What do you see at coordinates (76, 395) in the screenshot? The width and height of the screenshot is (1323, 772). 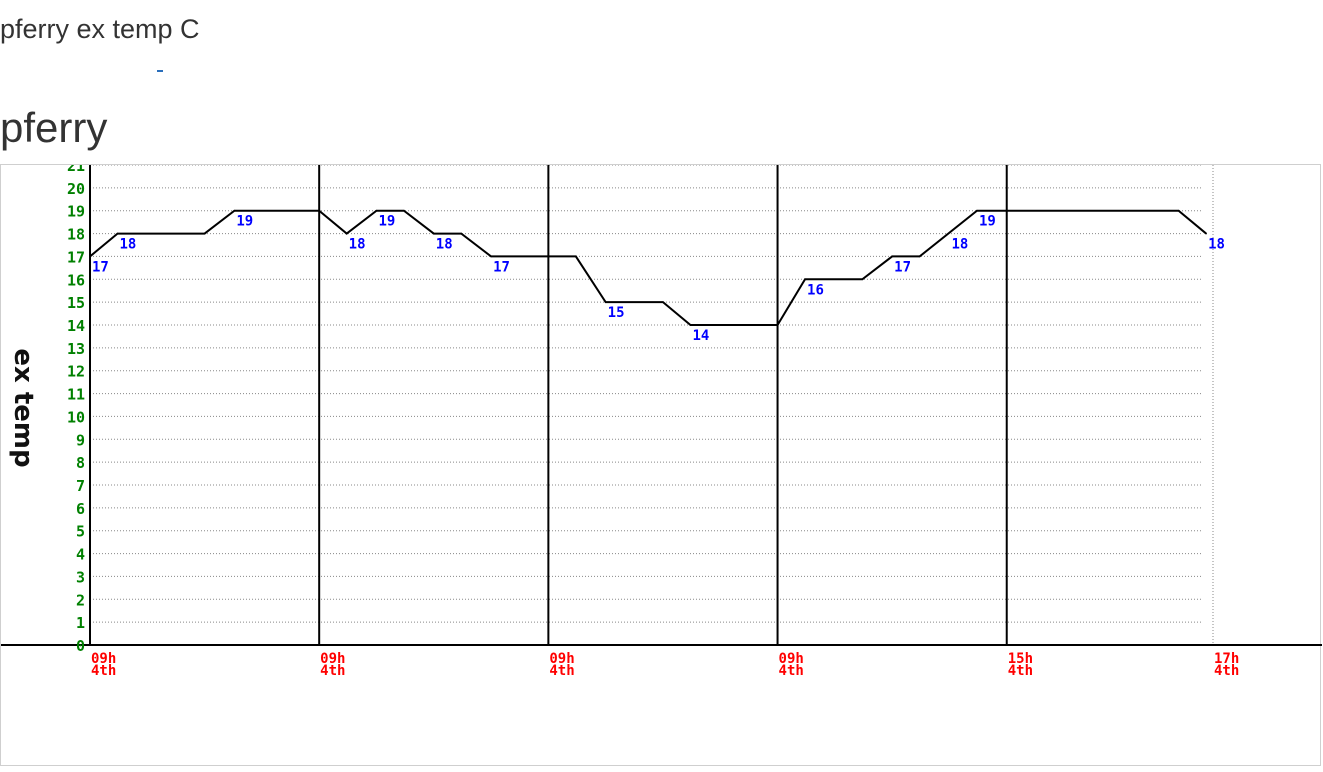 I see `y-tick-label: 11` at bounding box center [76, 395].